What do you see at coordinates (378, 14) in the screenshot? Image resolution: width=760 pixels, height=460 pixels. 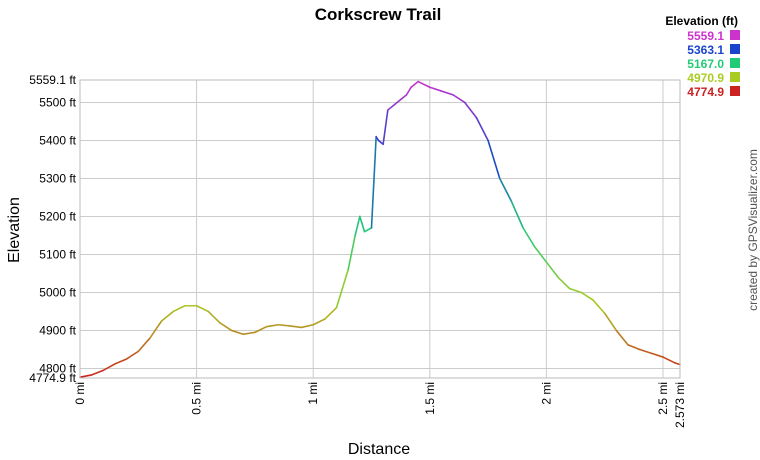 I see `chart-title: Corkscrew Trail` at bounding box center [378, 14].